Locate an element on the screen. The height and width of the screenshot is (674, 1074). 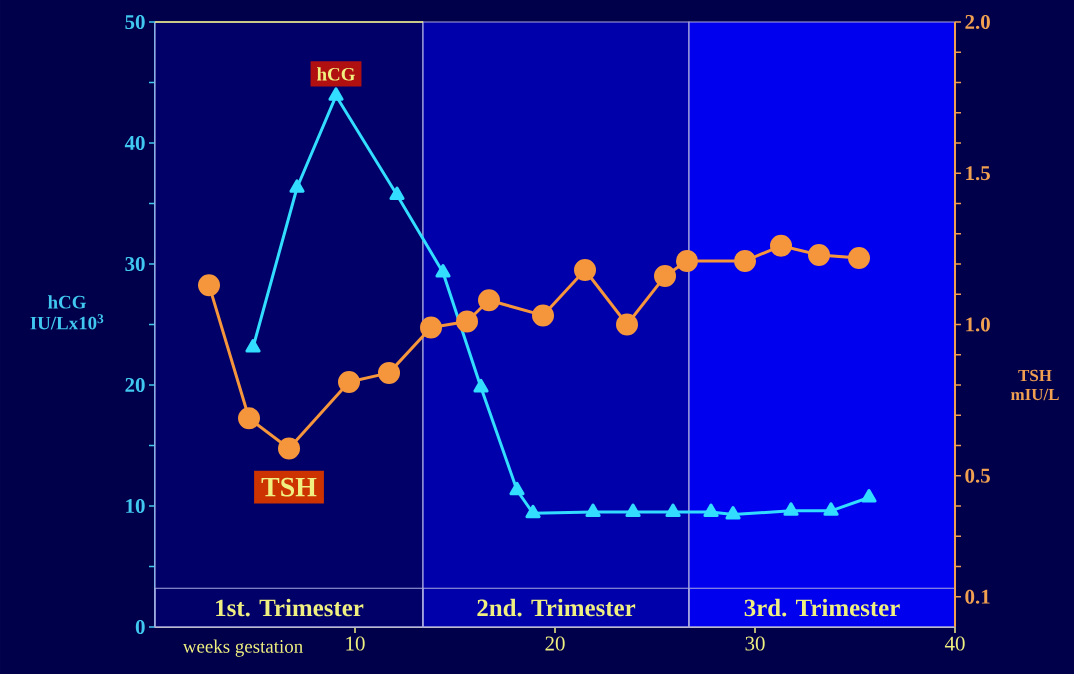
y-tick-label: 0 is located at coordinates (140, 627).